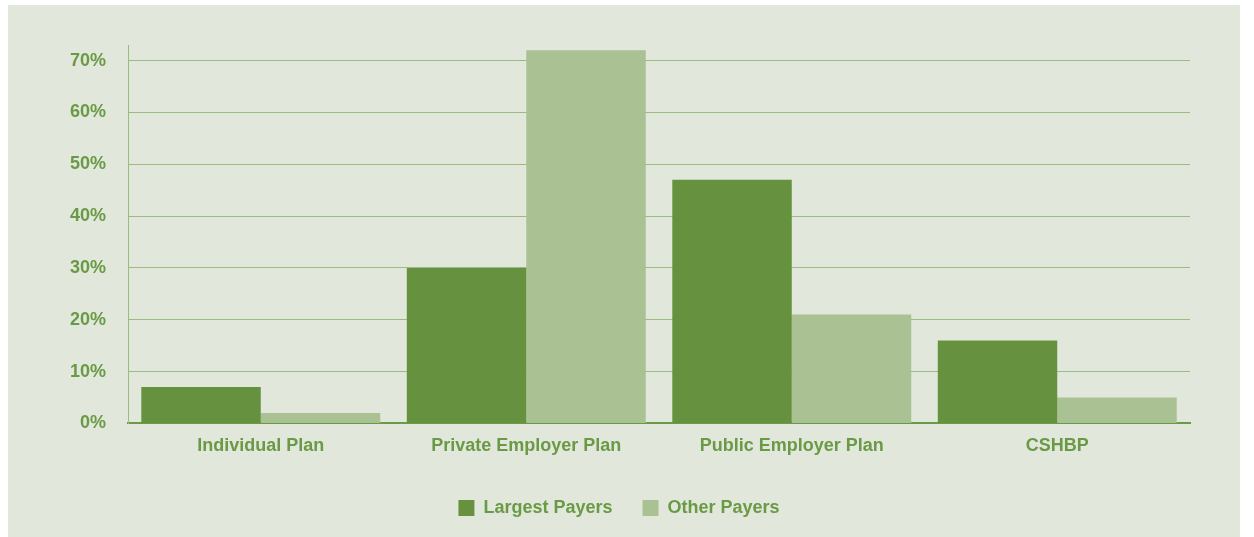  What do you see at coordinates (88, 370) in the screenshot?
I see `y-tick-label: 10%` at bounding box center [88, 370].